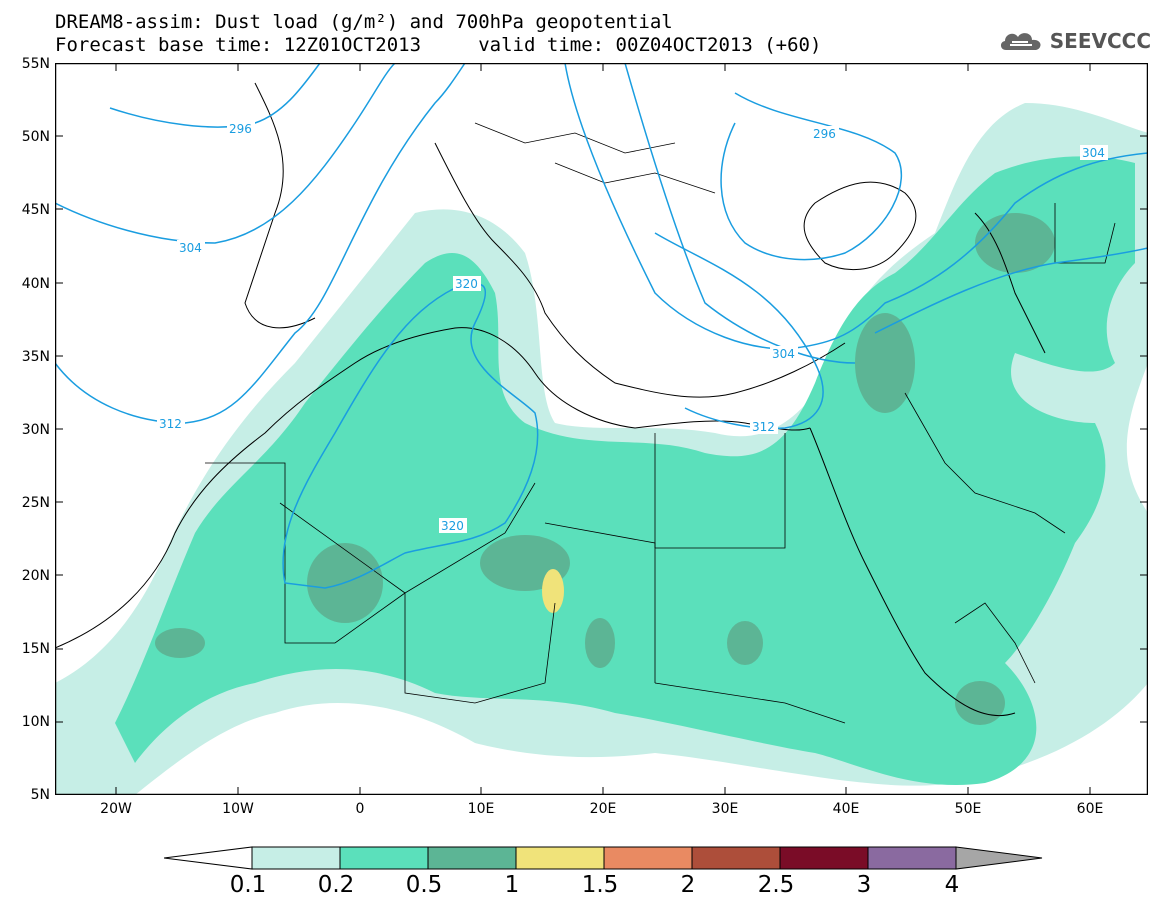  I want to click on lon-label: 10E, so click(481, 809).